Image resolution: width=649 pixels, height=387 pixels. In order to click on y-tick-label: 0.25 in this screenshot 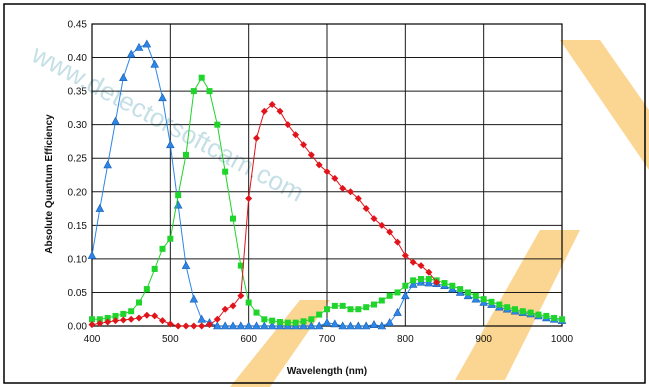, I will do `click(78, 159)`.